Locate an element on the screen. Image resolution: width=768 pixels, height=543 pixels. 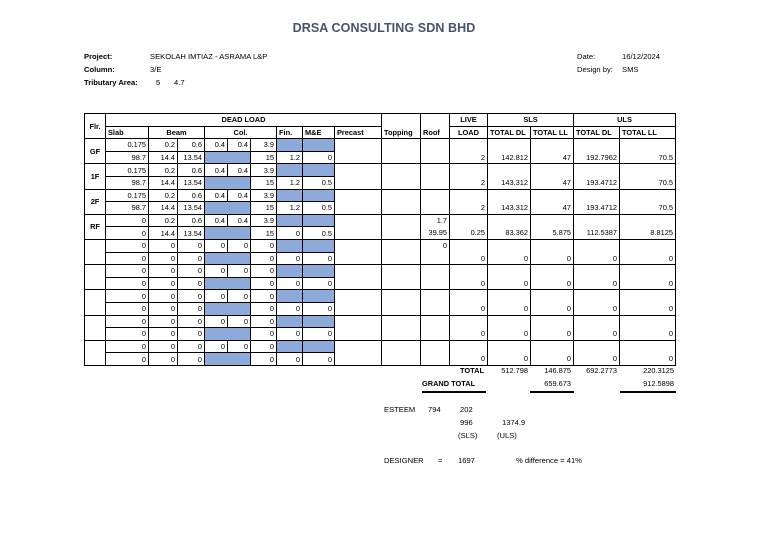
grand-total-sls: 659.673 is located at coordinates (557, 383).